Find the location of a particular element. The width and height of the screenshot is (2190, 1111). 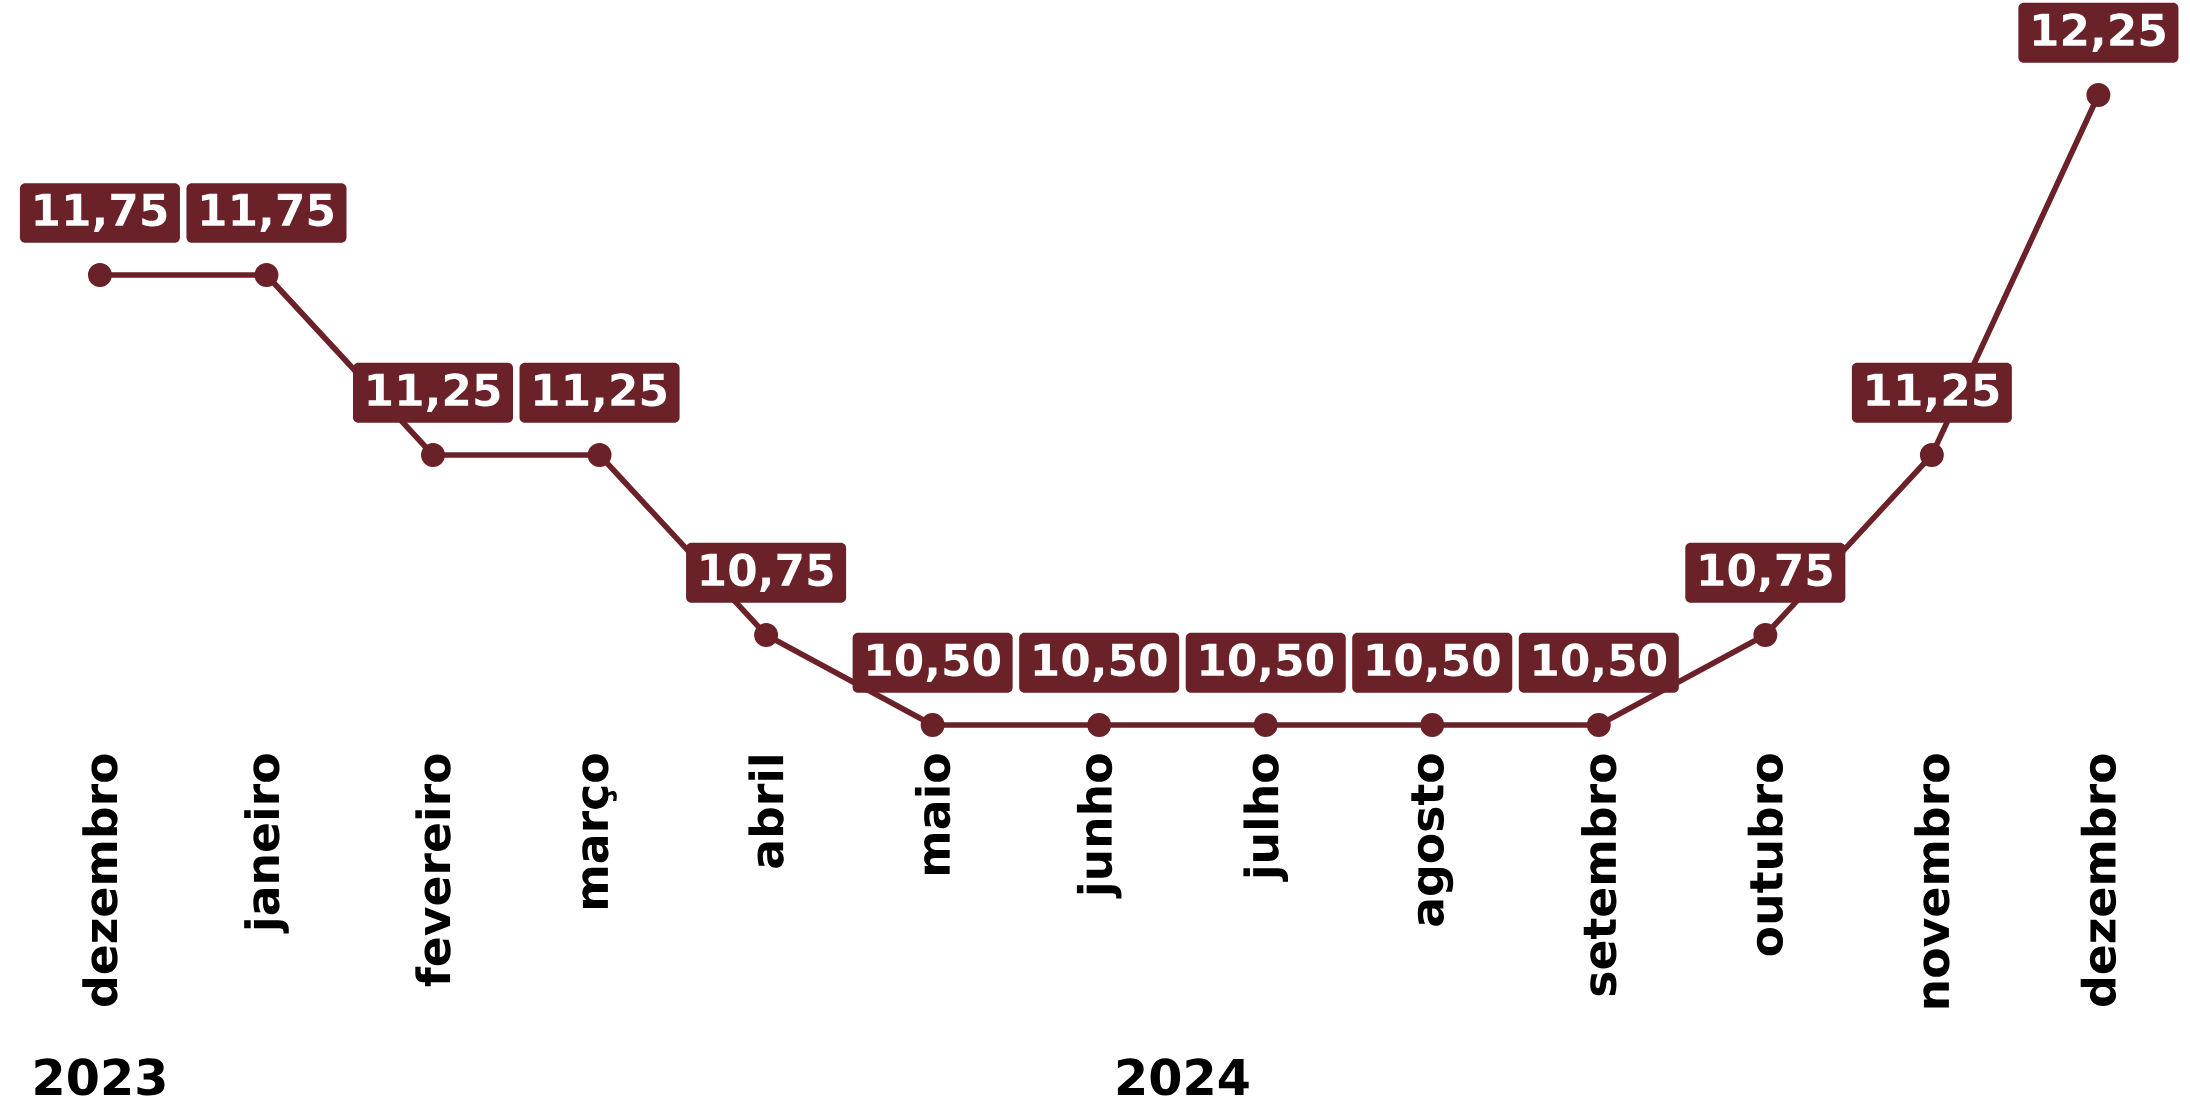

x-tick-label: agosto is located at coordinates (1432, 840).